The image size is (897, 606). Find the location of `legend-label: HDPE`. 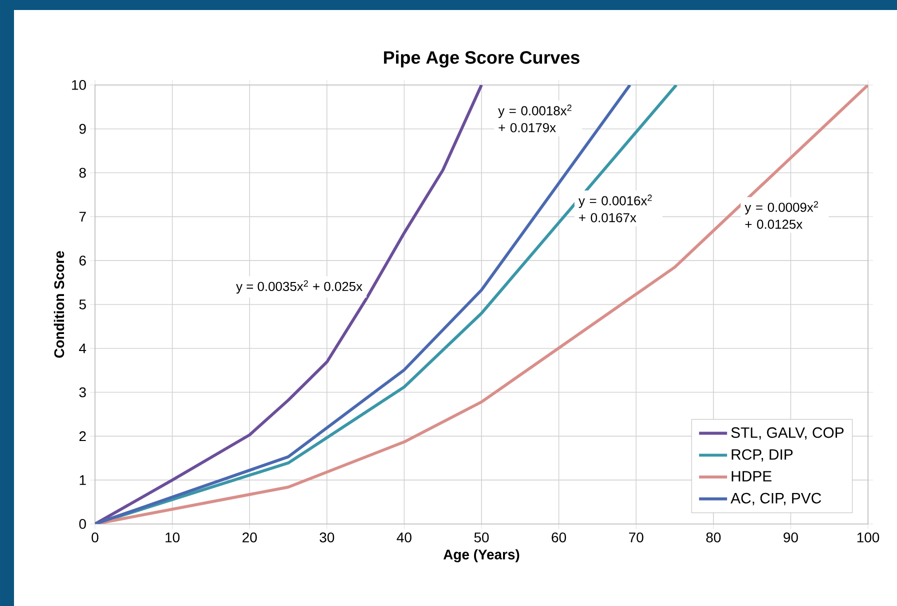

legend-label: HDPE is located at coordinates (752, 476).